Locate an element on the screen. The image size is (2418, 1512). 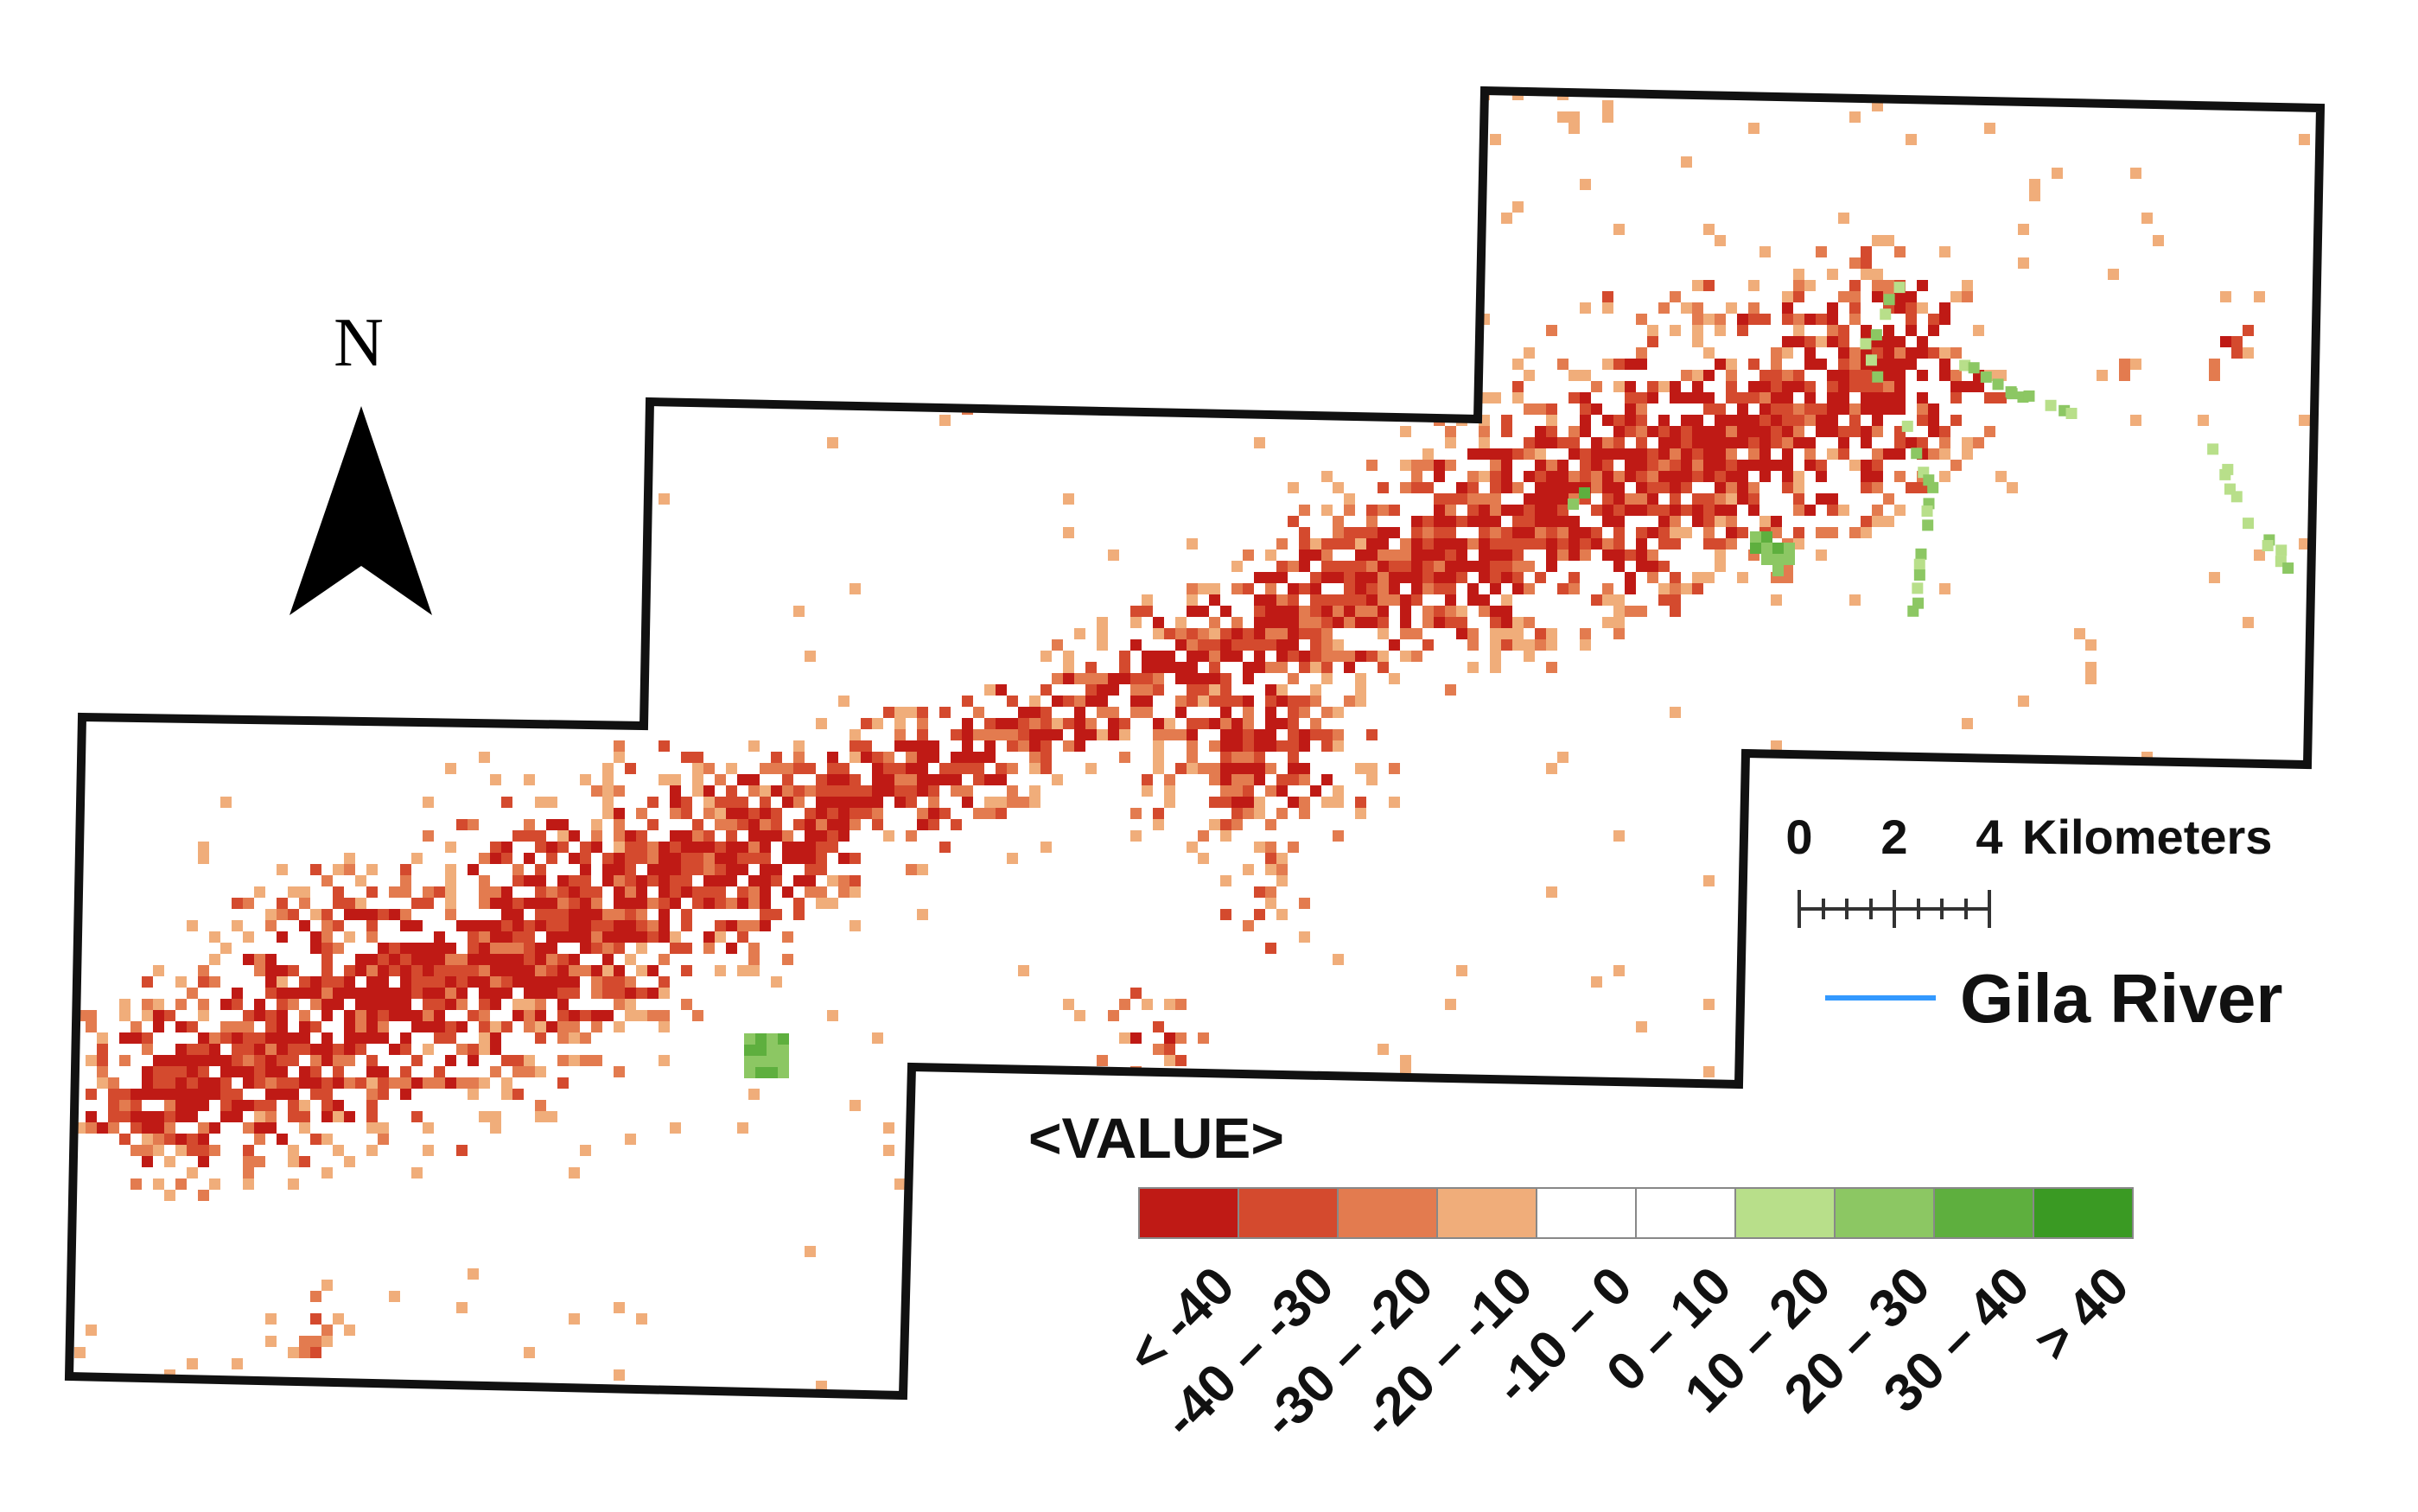
scale-tick-0: 0 is located at coordinates (1798, 837).